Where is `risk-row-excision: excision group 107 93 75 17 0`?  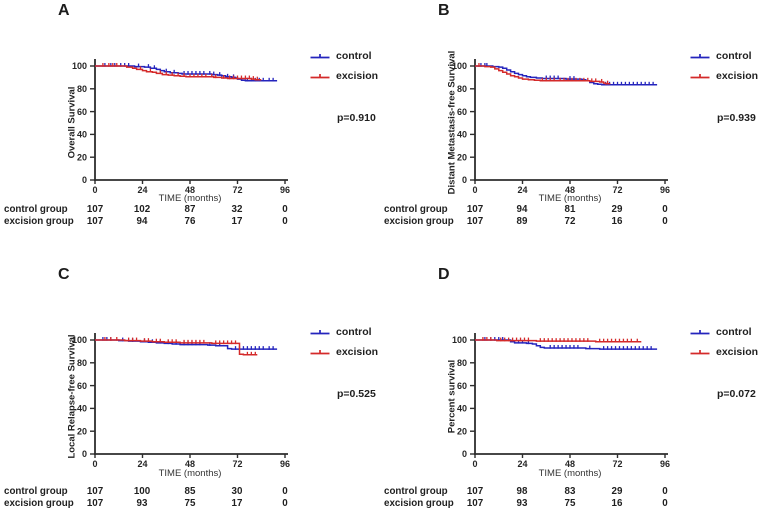
risk-row-excision: excision group 107 93 75 17 0 is located at coordinates (190, 504).